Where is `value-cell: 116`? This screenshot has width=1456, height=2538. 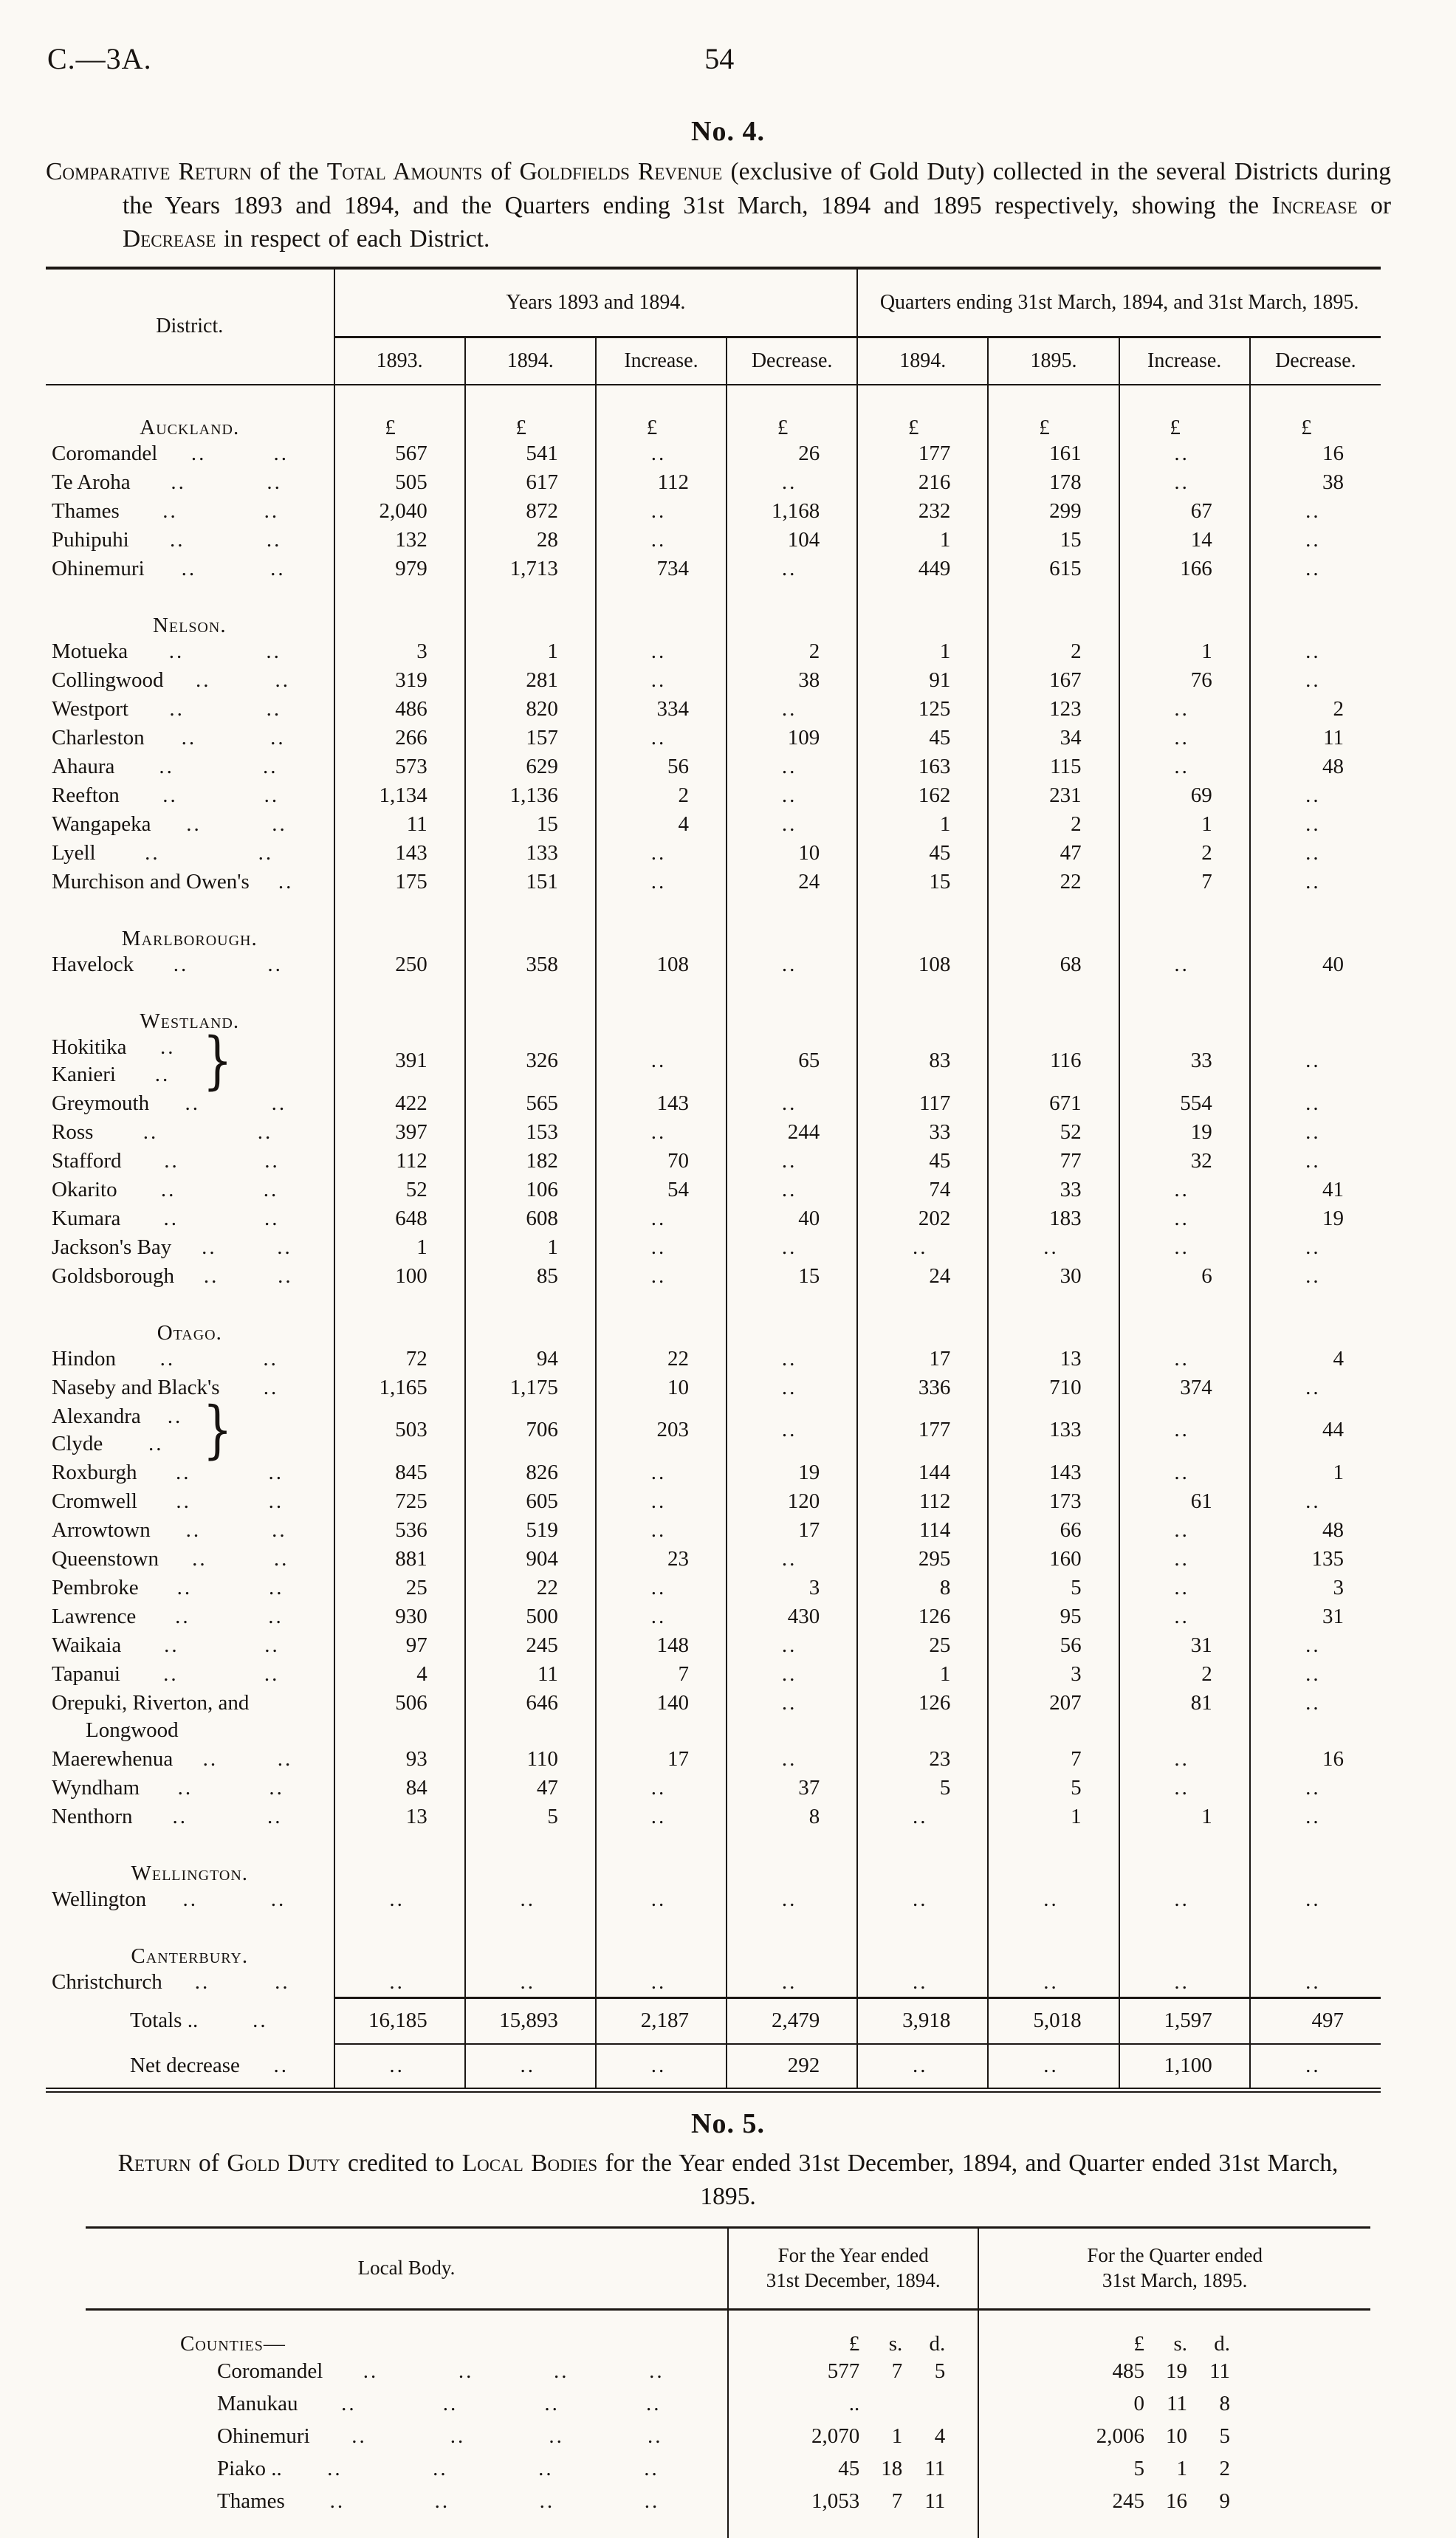
value-cell: 116 is located at coordinates (1054, 1060).